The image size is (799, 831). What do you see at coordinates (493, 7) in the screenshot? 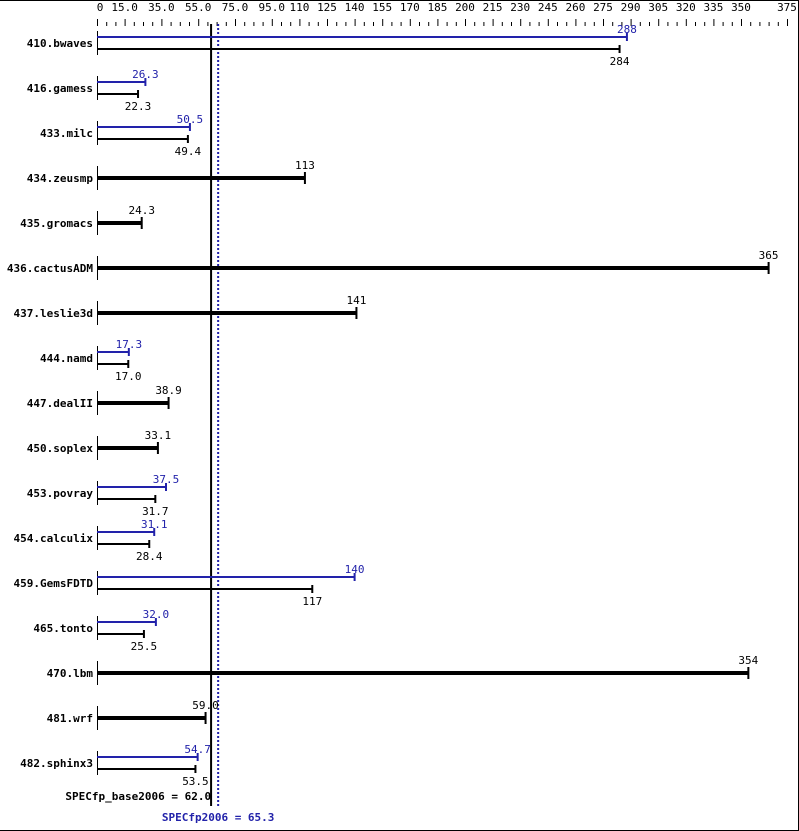
I see `x-tick-label: 215` at bounding box center [493, 7].